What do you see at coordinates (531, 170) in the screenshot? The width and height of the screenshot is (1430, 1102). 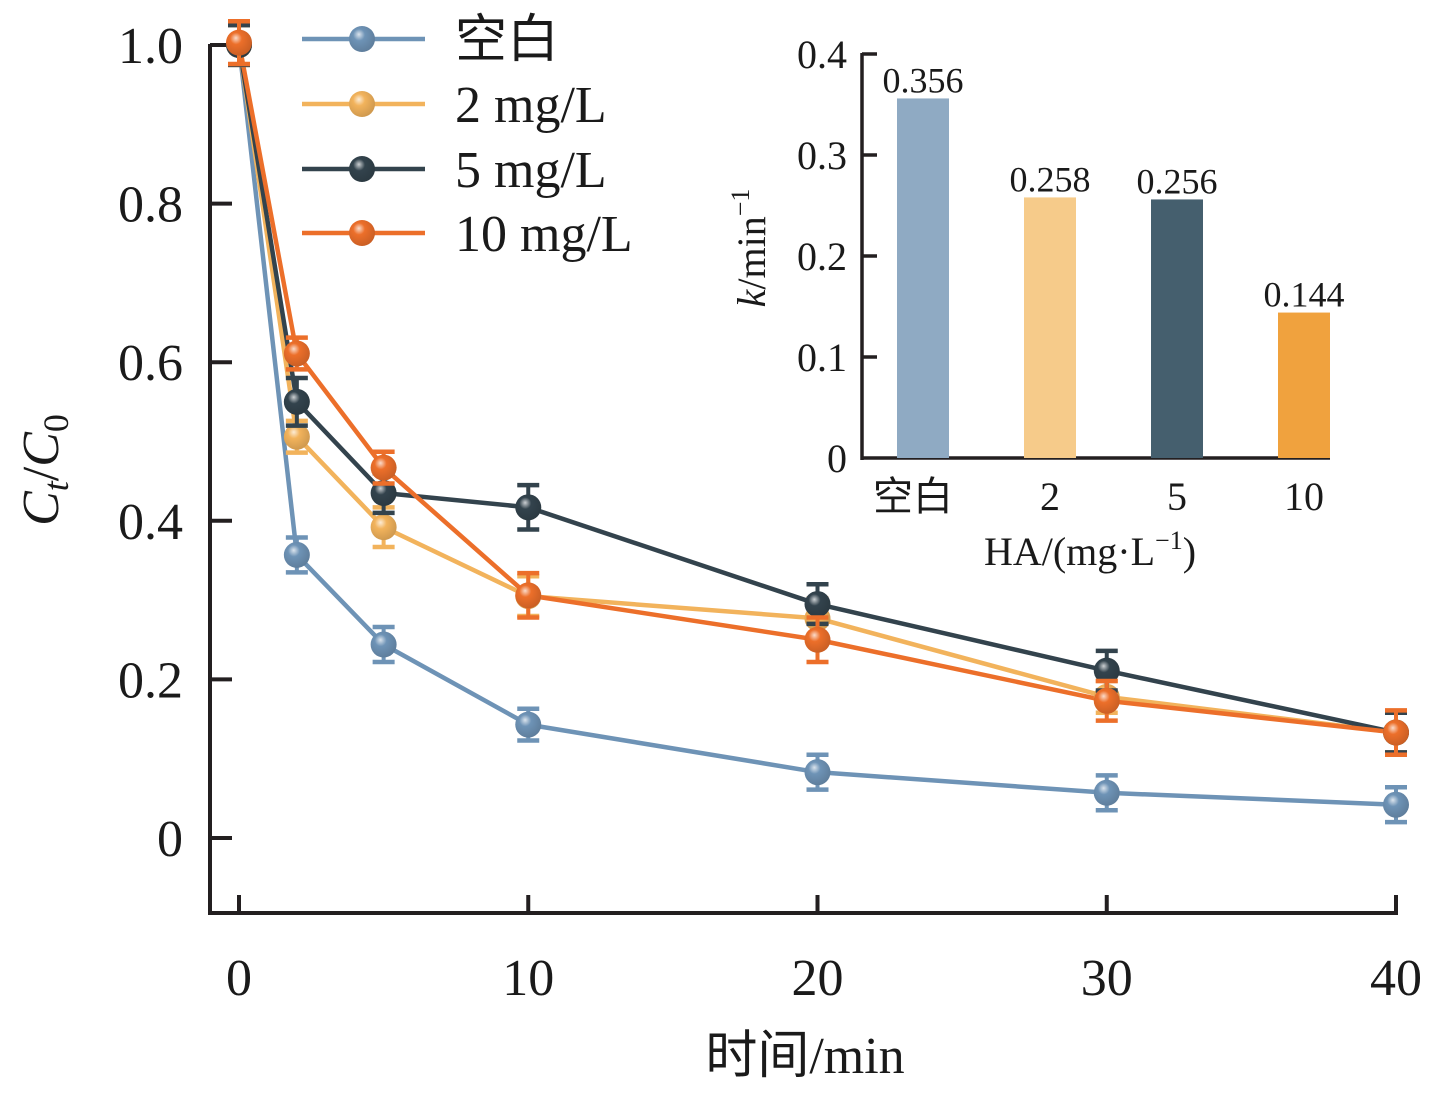 I see `legend-label: 5 mg/L` at bounding box center [531, 170].